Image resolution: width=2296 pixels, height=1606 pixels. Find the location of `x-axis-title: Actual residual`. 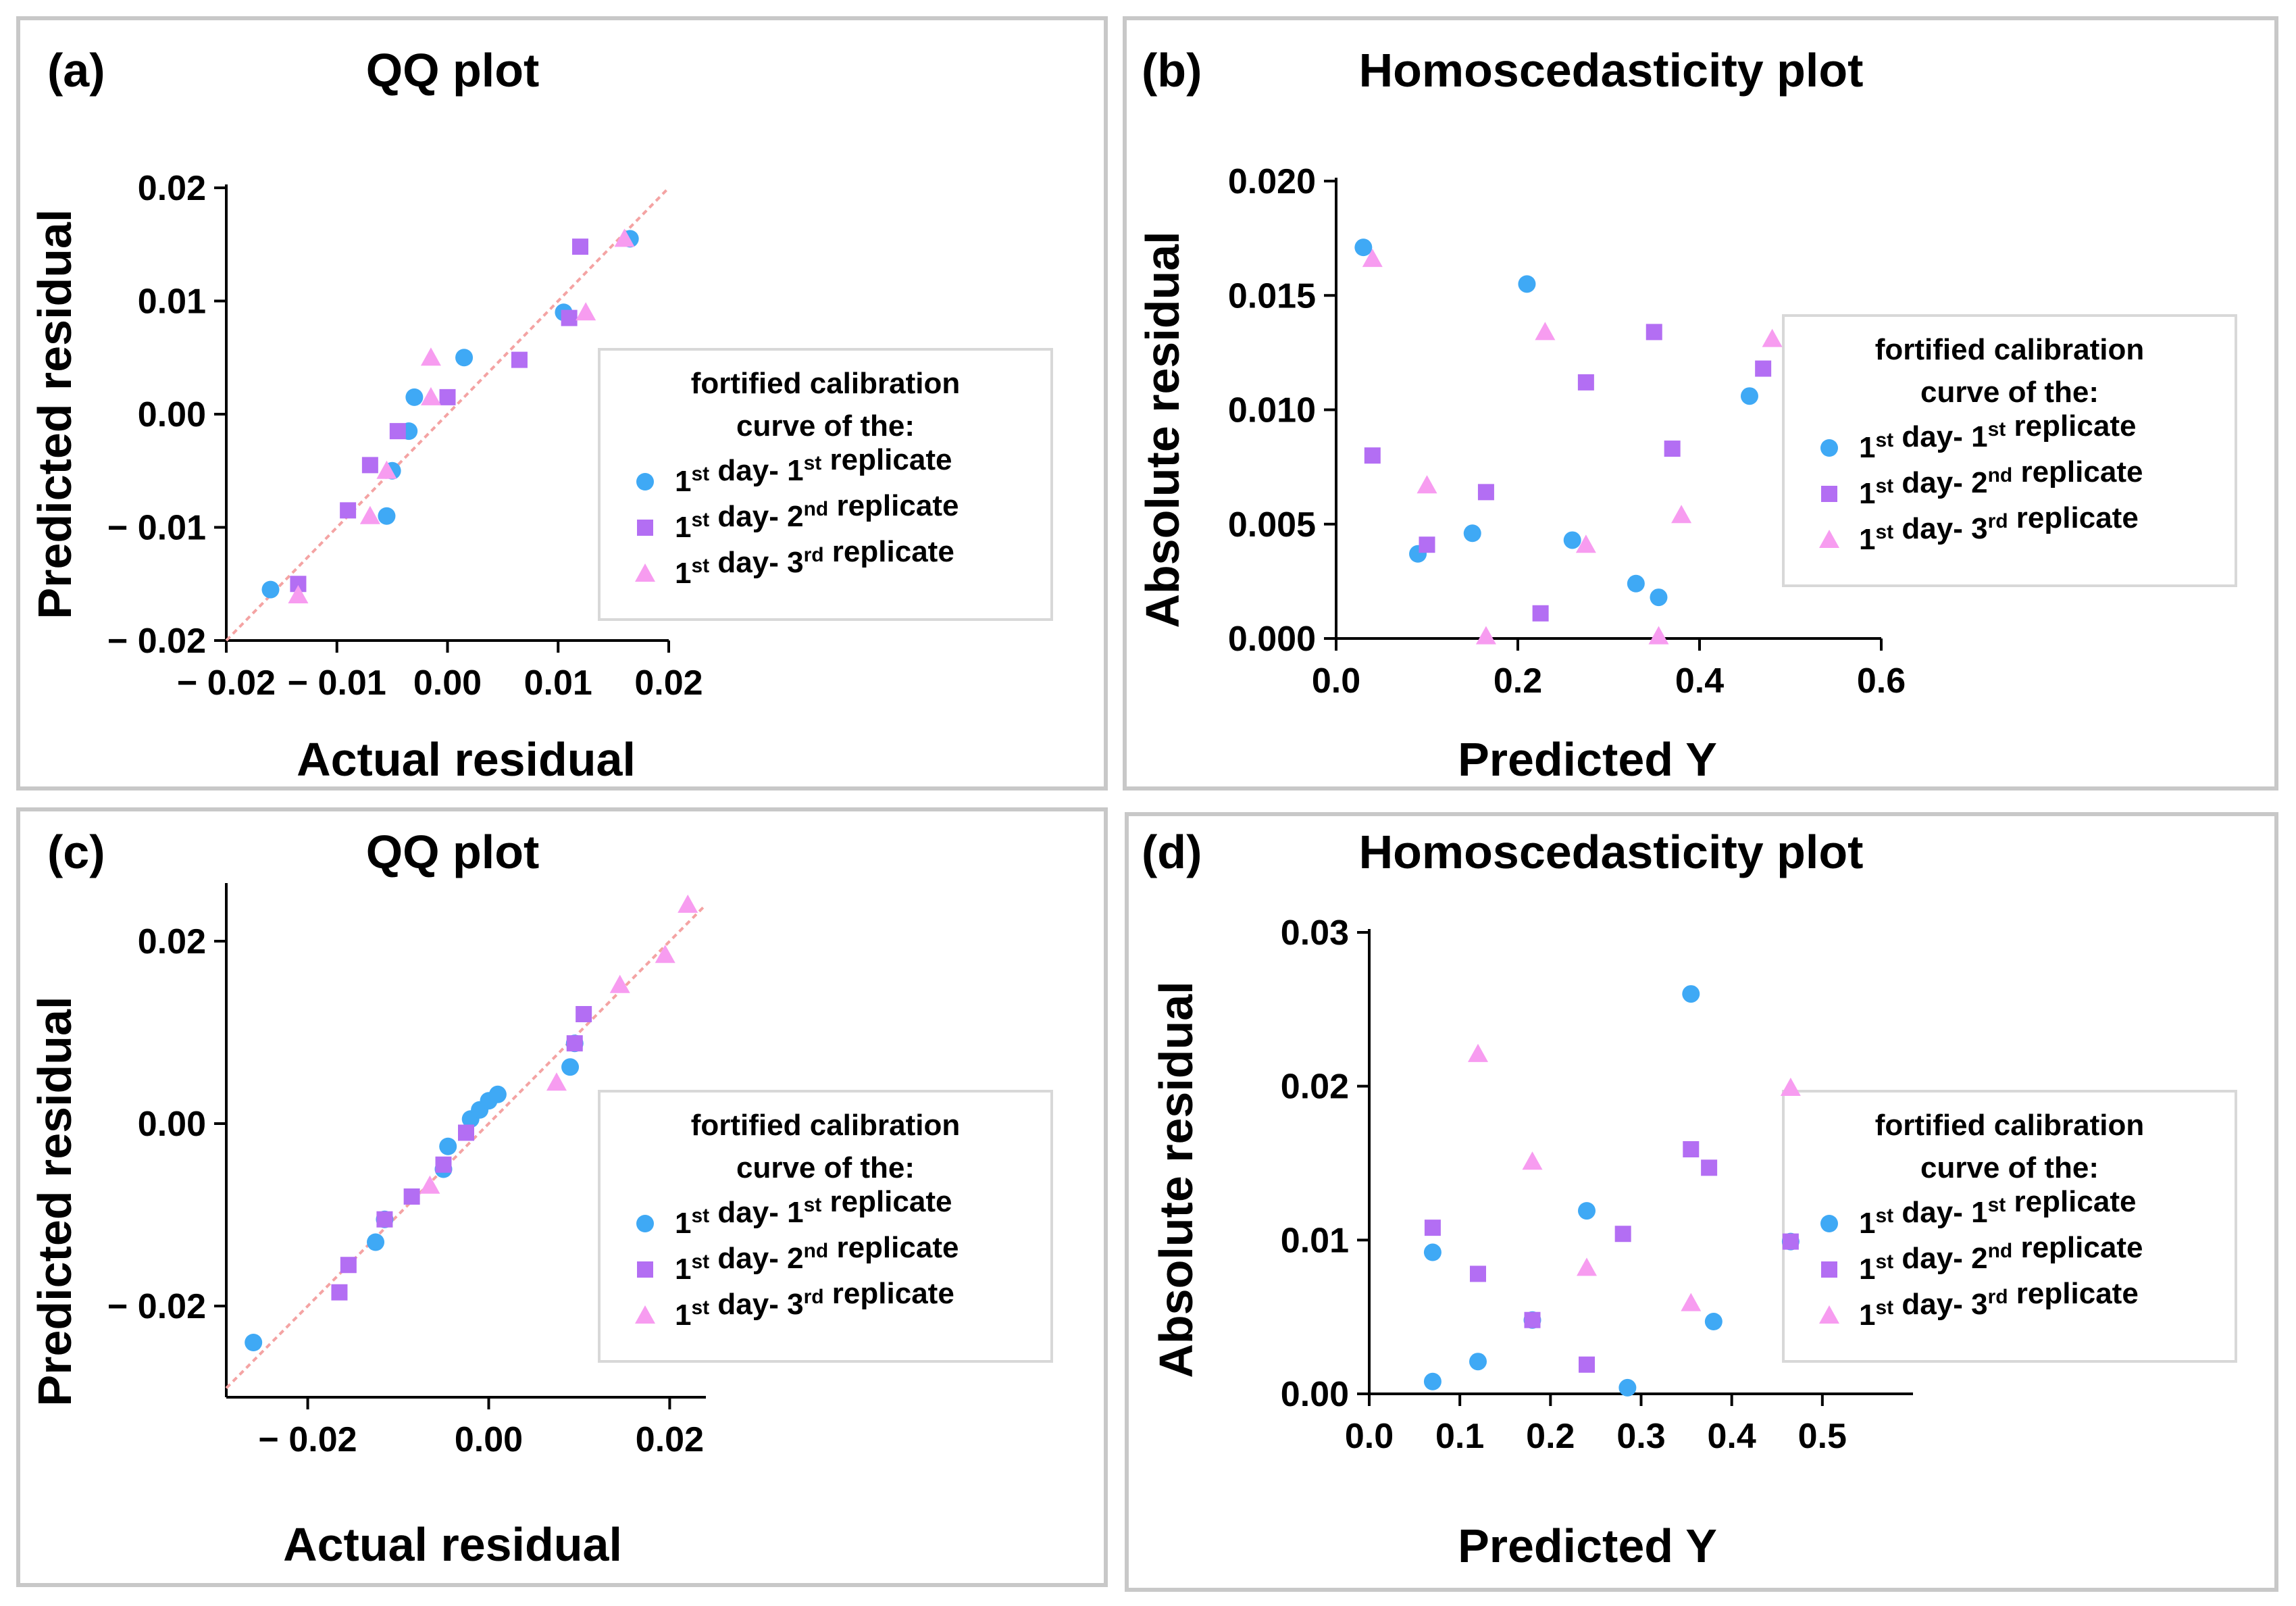

x-axis-title: Actual residual is located at coordinates (466, 759).